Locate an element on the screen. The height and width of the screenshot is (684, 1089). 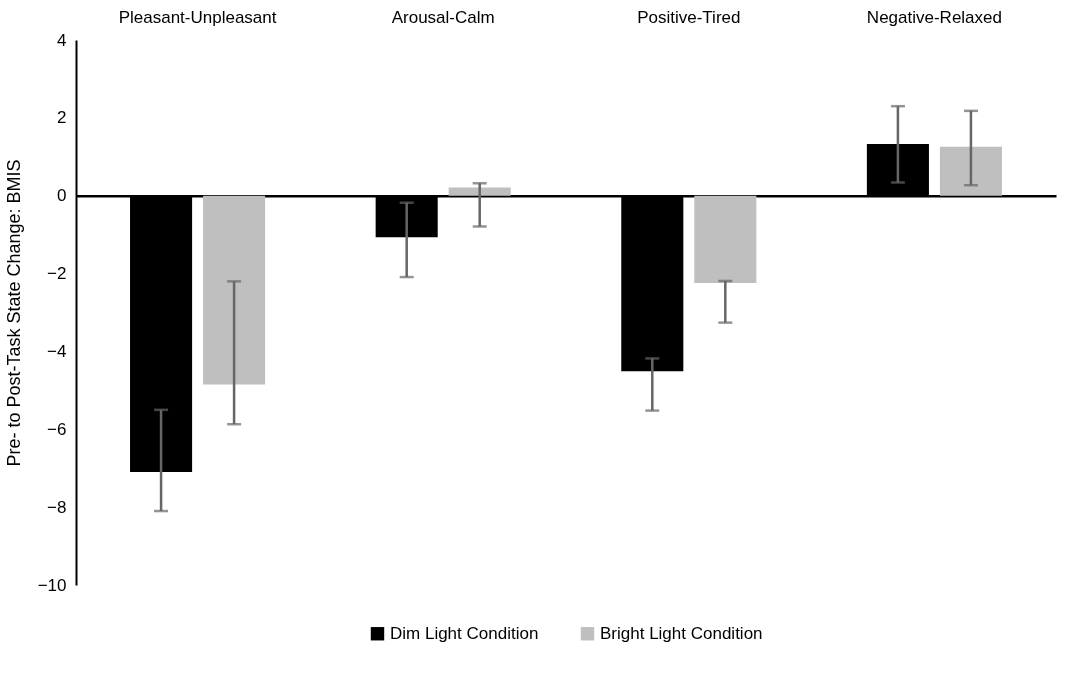
x-tick-label: Negative-Relaxed is located at coordinates (934, 17).